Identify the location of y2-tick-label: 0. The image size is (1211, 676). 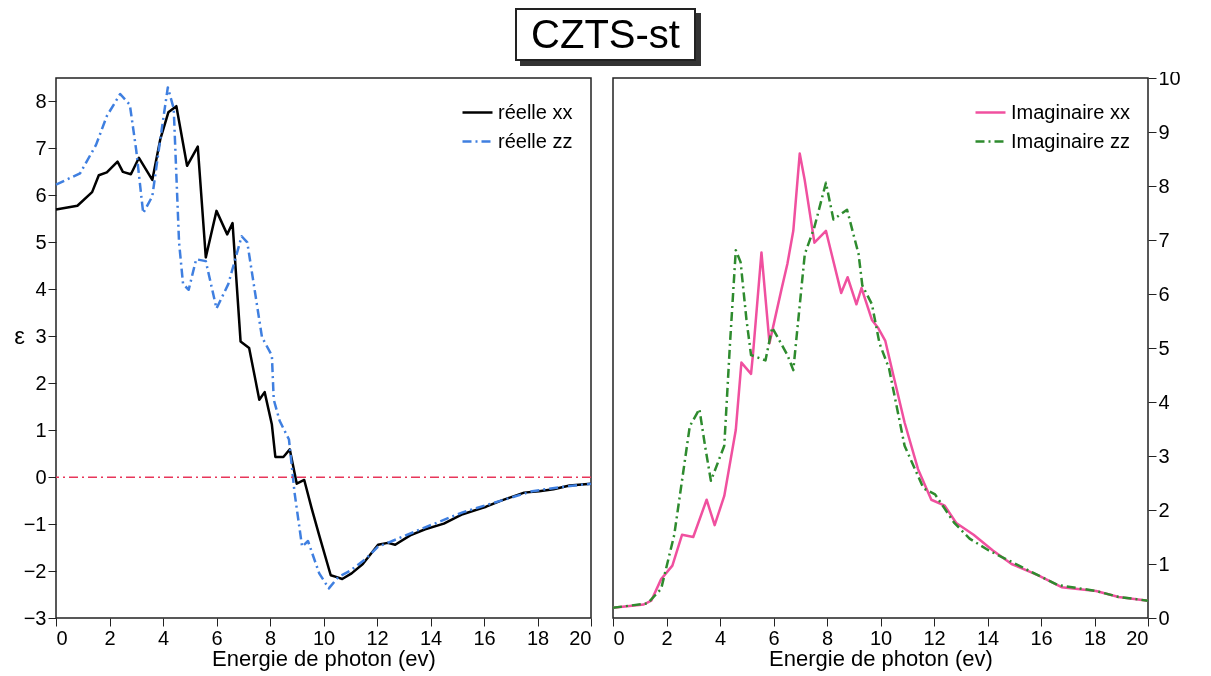
(1164, 617).